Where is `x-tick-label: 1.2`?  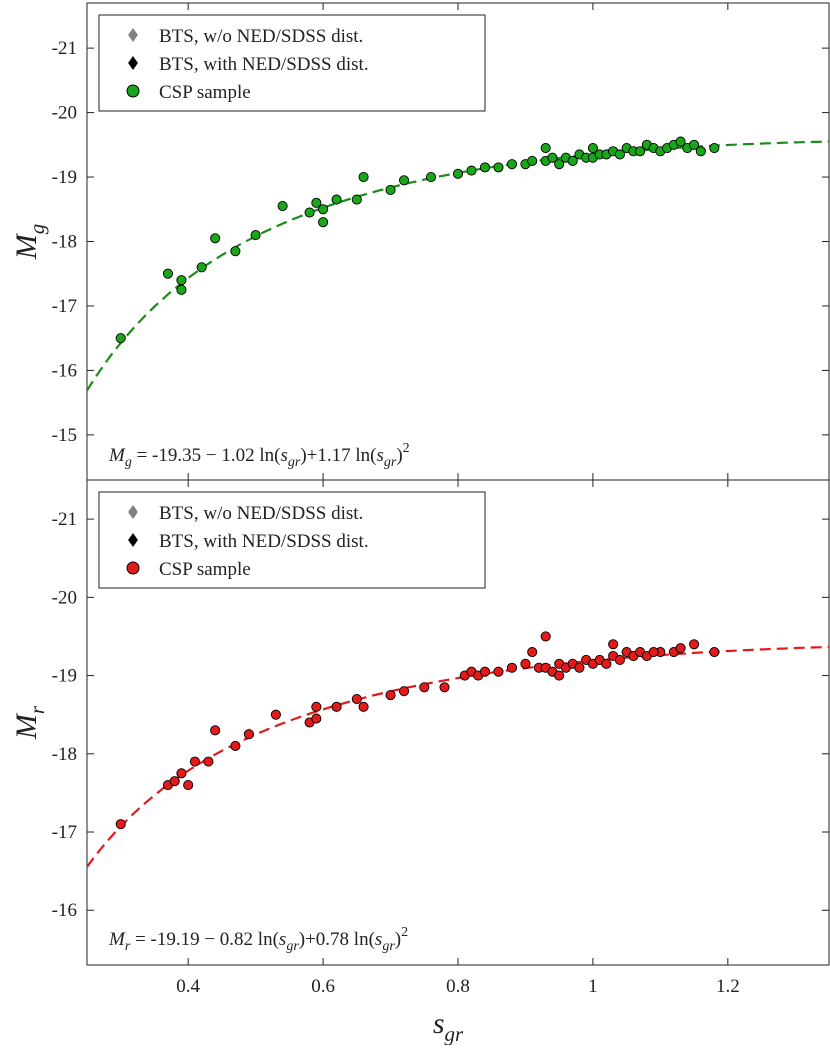
x-tick-label: 1.2 is located at coordinates (728, 986).